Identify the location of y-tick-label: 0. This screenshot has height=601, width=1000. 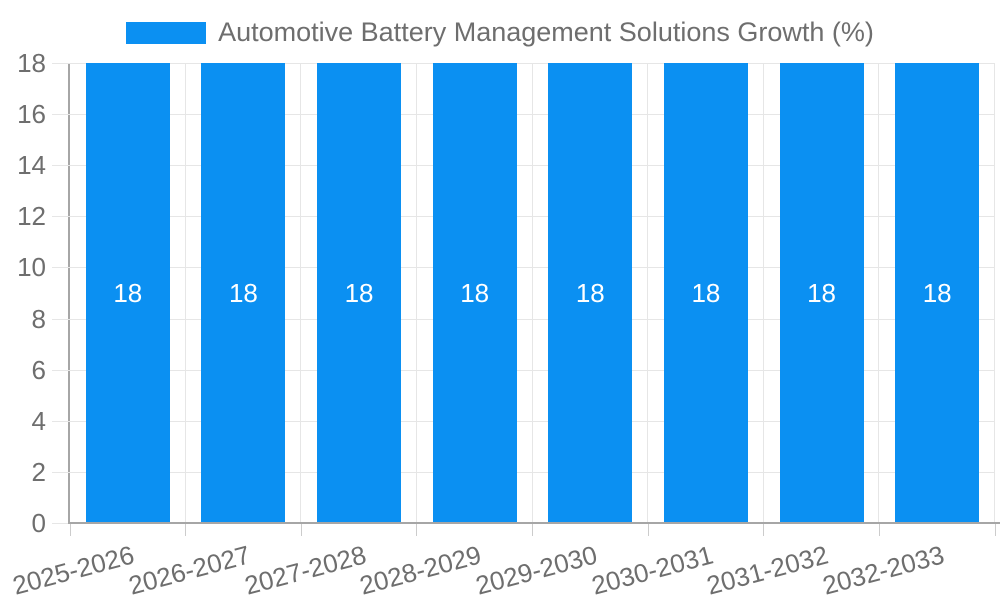
(38, 523).